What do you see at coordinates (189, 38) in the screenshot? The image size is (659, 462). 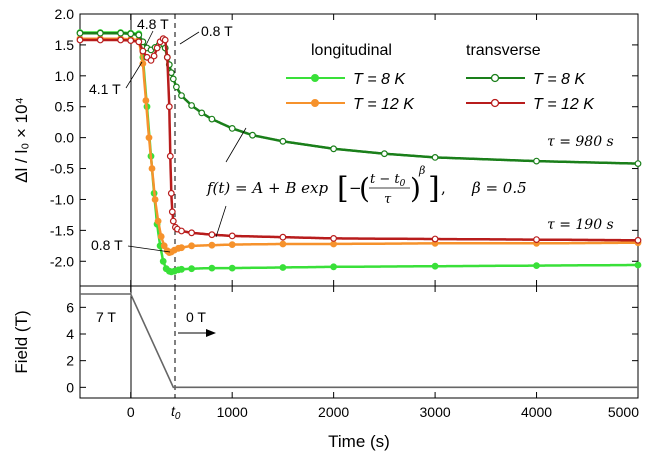 I see `pointer-0-8T-top` at bounding box center [189, 38].